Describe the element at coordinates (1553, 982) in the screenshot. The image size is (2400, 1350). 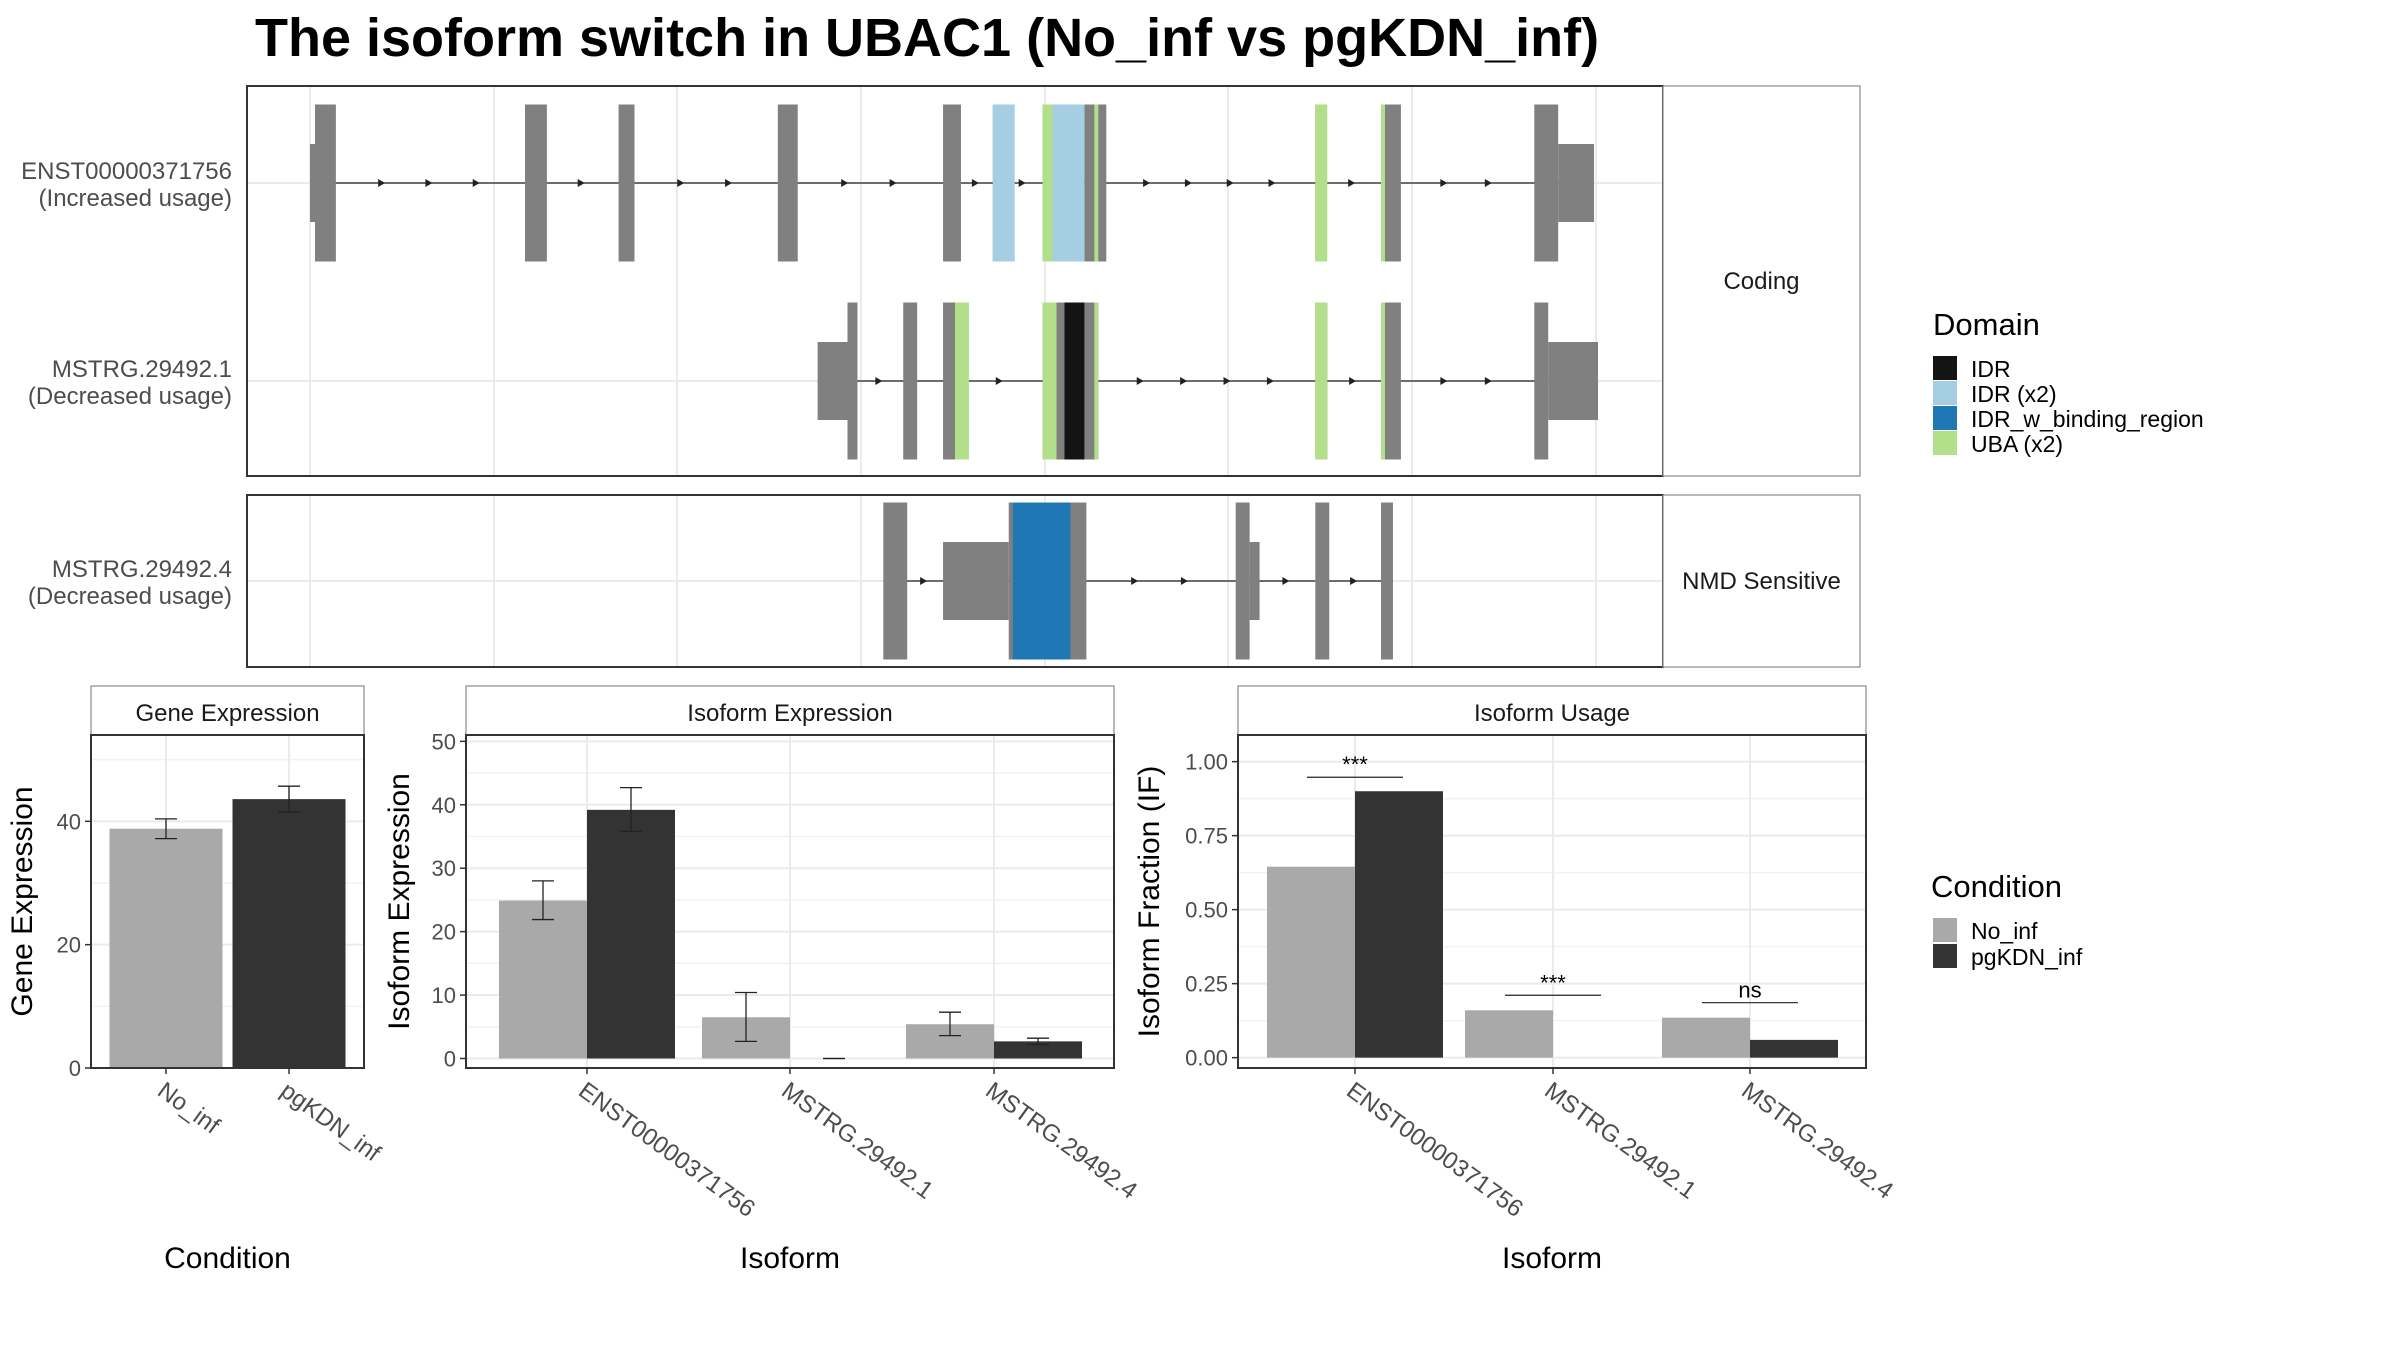
I see `significance-label: ***` at that location.